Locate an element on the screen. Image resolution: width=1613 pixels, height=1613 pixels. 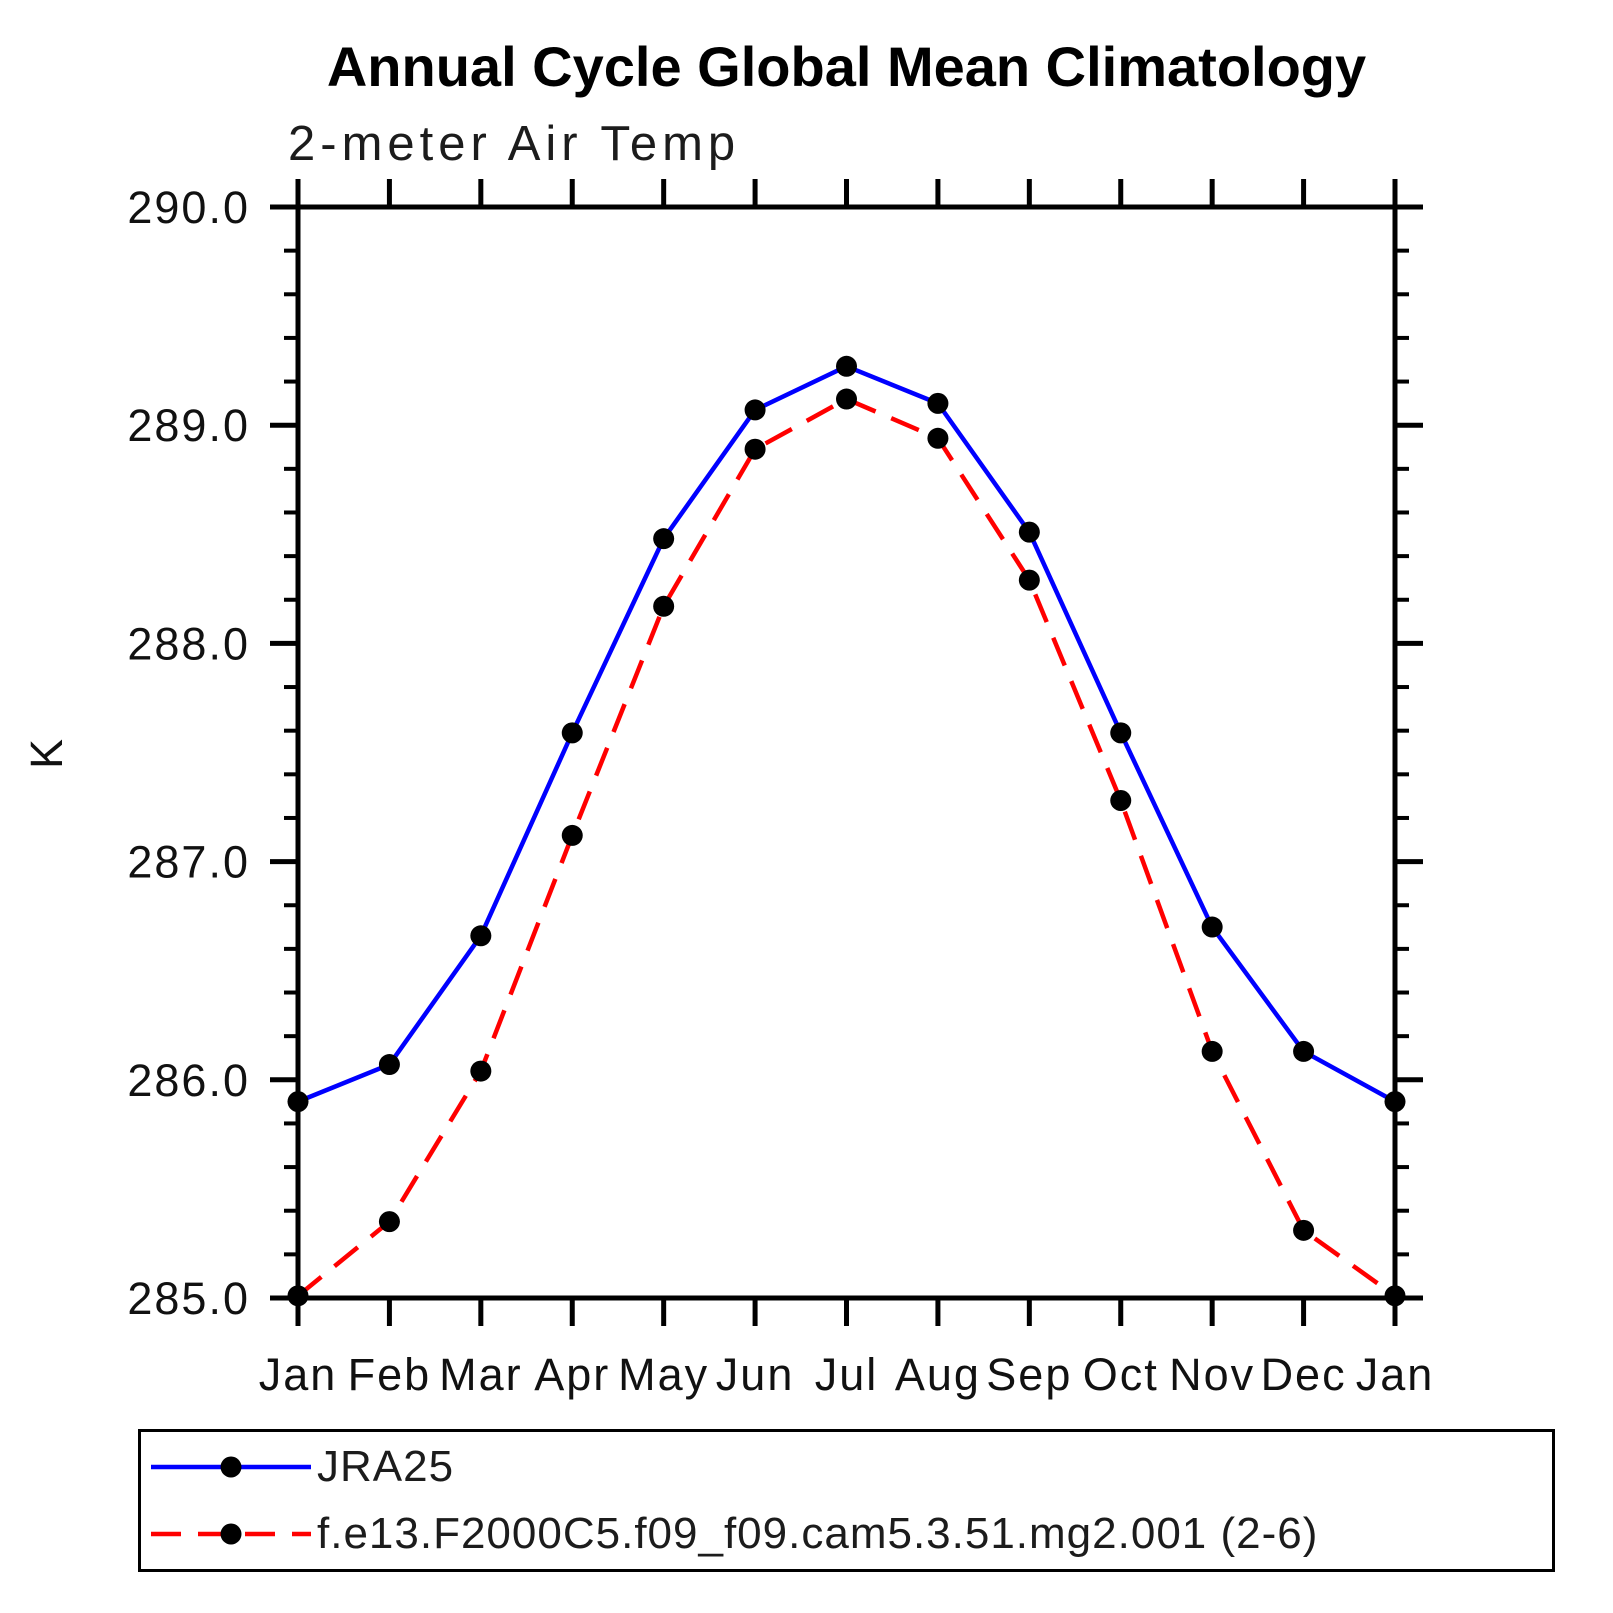
svg-text: 289.0 is located at coordinates (188, 425).